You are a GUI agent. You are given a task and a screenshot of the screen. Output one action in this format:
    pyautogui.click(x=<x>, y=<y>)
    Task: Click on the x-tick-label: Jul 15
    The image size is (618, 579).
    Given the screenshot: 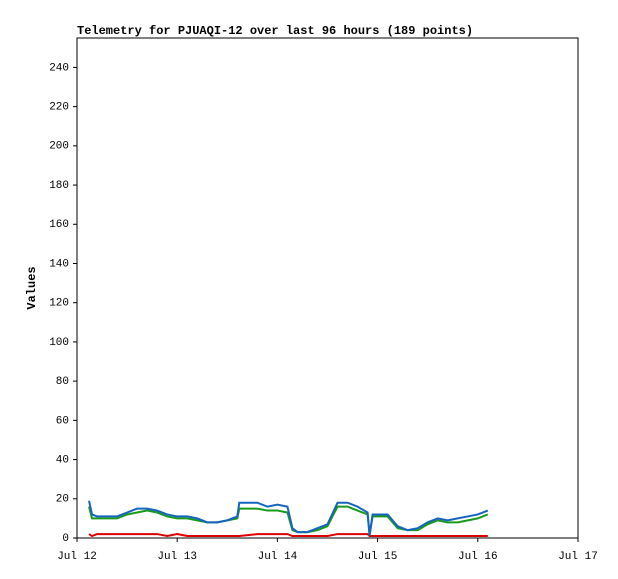 What is the action you would take?
    pyautogui.click(x=378, y=557)
    